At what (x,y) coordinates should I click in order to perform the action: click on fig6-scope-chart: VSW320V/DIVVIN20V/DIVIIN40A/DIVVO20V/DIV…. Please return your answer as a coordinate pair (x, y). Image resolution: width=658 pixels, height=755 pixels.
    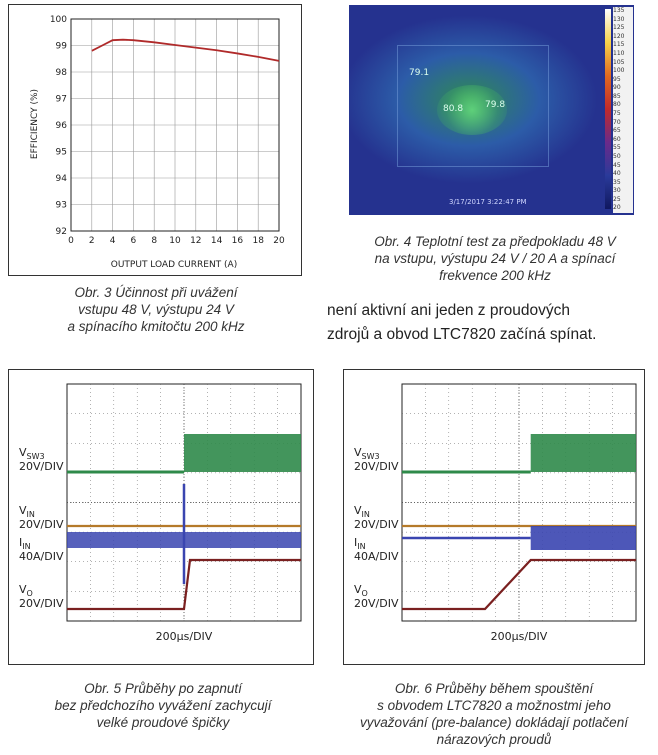
    Looking at the image, I should click on (495, 513).